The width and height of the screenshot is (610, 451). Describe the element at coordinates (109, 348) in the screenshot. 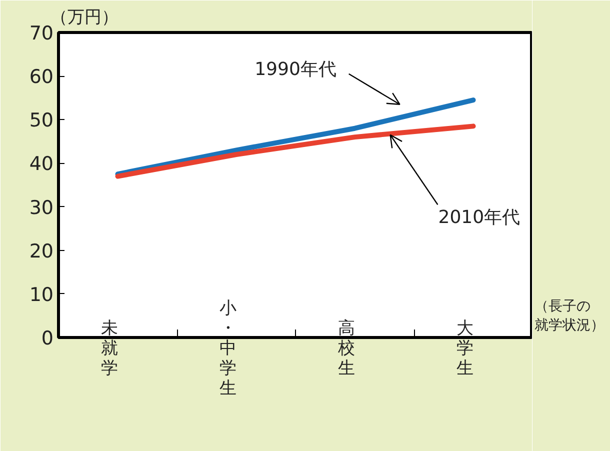

I see `x-tick-label: 未就学` at that location.